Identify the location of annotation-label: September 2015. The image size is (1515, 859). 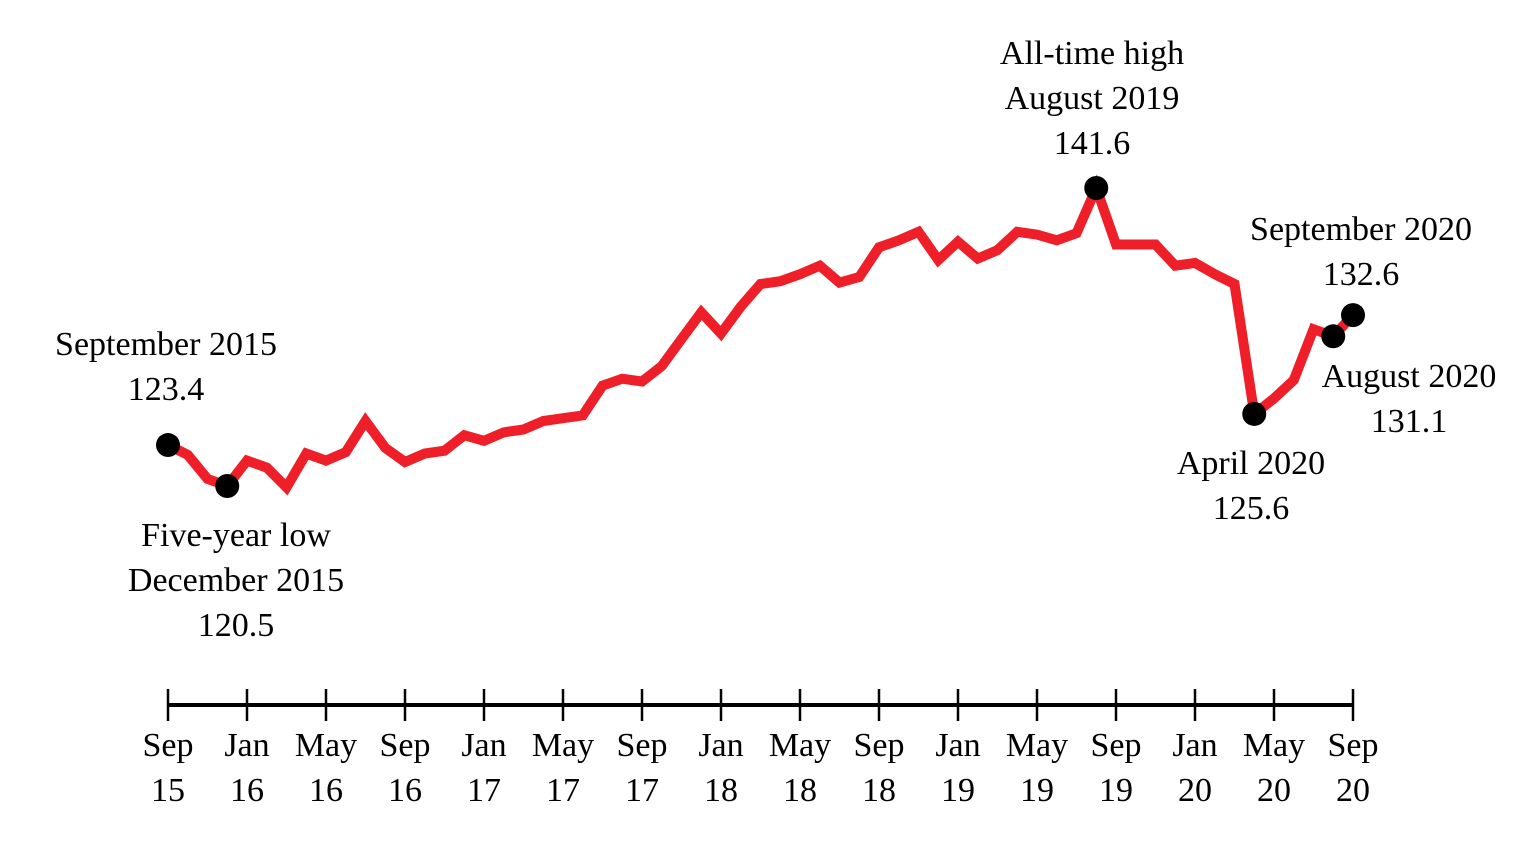
(166, 344).